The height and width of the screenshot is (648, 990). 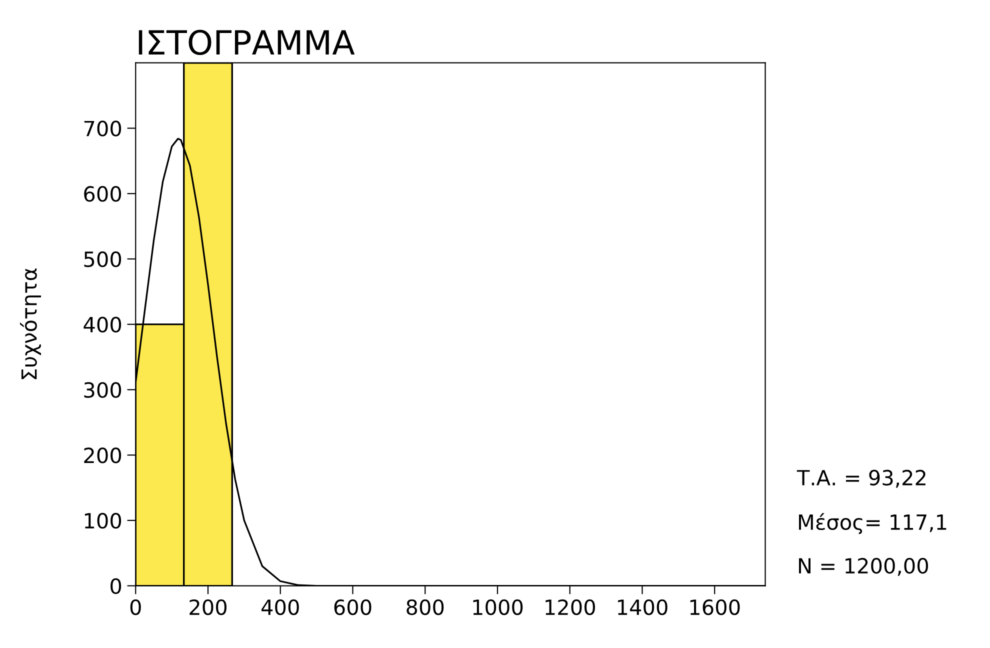 I want to click on y-tick-label: 0, so click(x=116, y=586).